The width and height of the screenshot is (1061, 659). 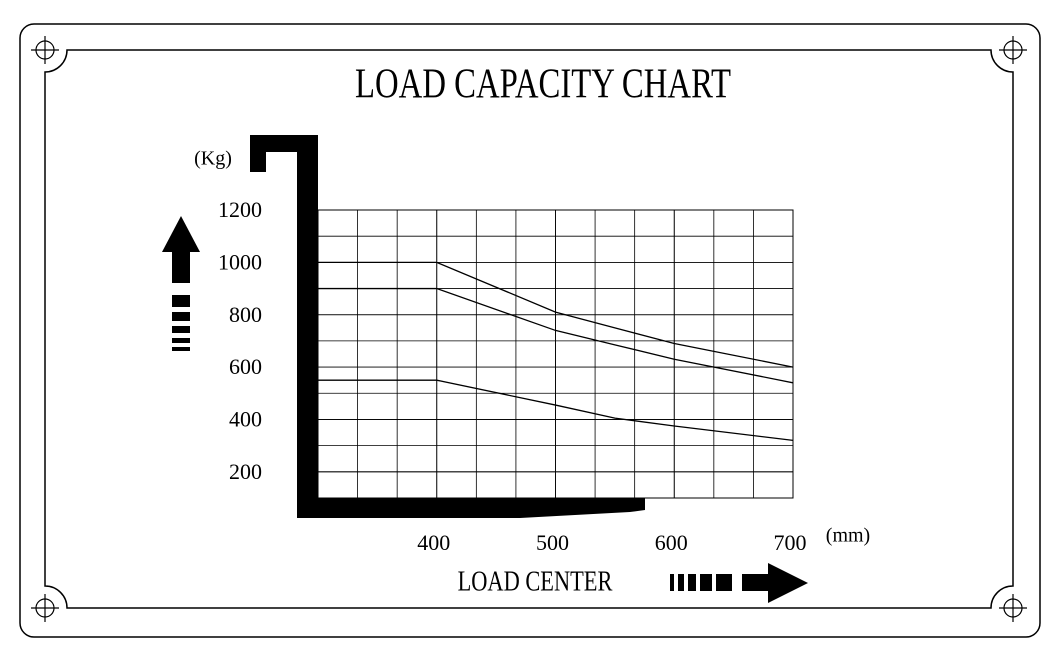 What do you see at coordinates (535, 581) in the screenshot?
I see `x-axis-label: LOAD CENTER` at bounding box center [535, 581].